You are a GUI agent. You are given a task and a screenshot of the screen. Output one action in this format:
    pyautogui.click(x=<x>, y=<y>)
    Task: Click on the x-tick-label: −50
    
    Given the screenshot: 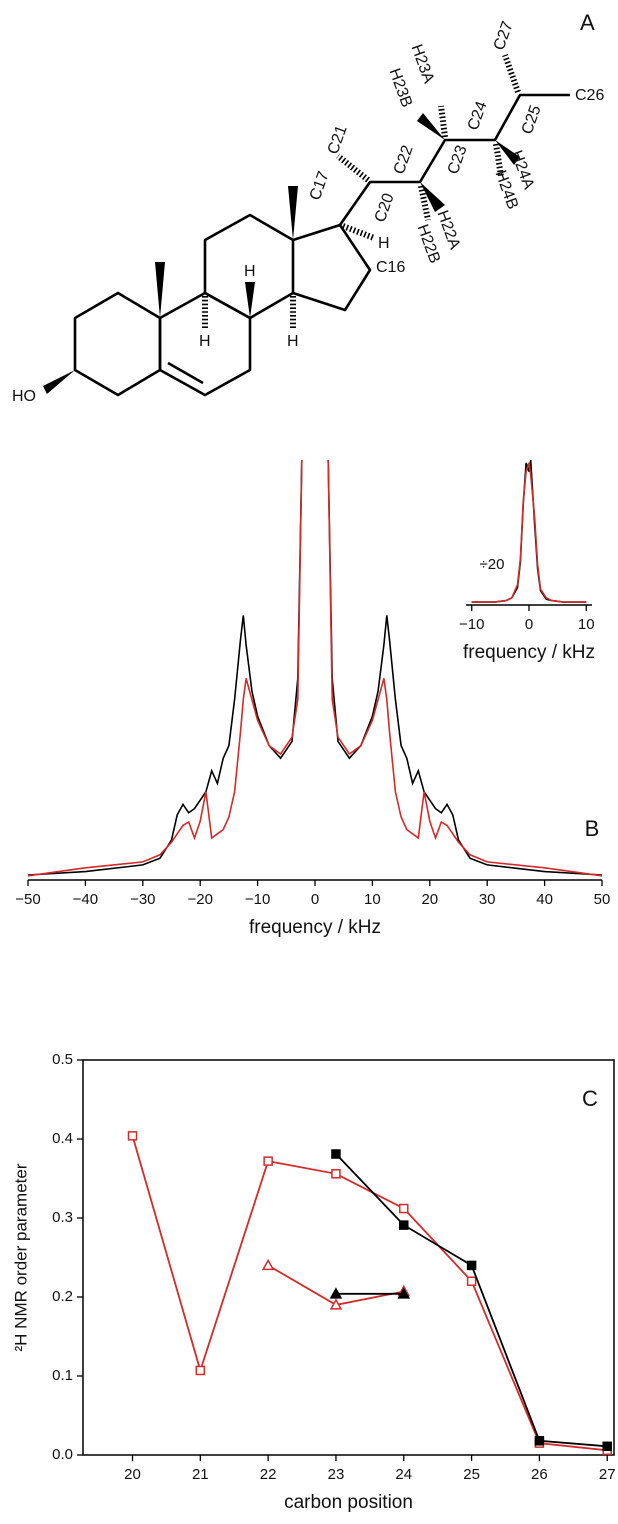 What is the action you would take?
    pyautogui.click(x=27, y=899)
    